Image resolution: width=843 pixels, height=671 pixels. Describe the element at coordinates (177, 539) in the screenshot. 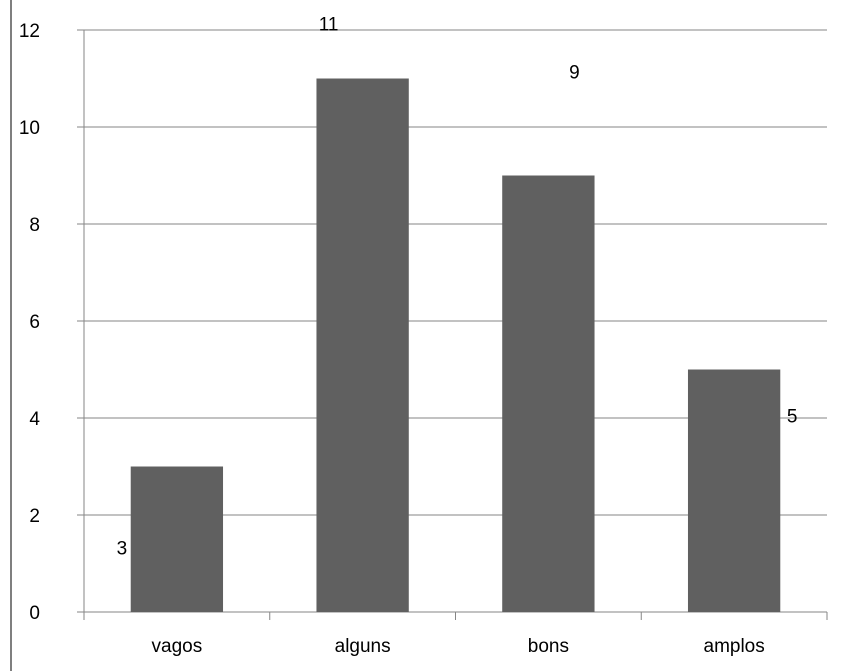

I see `bar-vagos` at that location.